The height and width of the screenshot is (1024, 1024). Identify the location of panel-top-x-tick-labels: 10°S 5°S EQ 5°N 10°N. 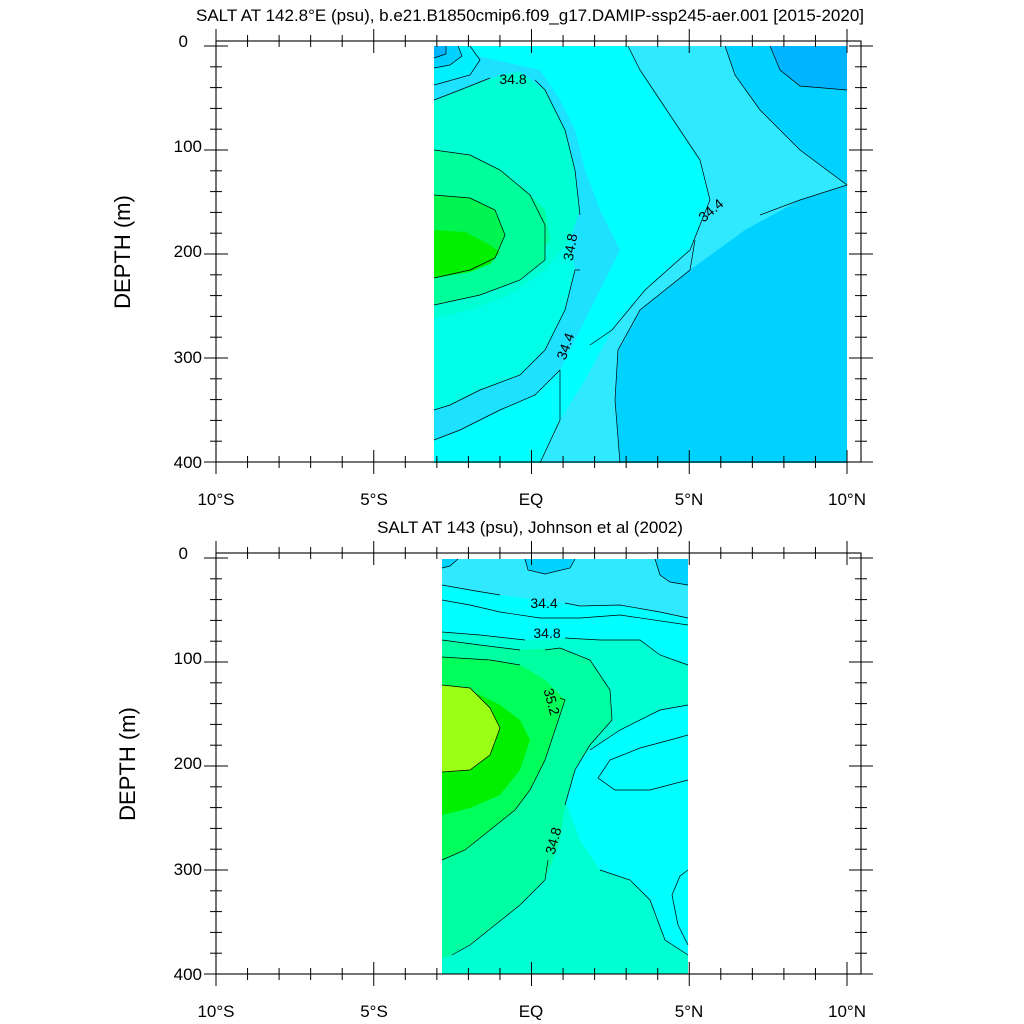
(531, 499).